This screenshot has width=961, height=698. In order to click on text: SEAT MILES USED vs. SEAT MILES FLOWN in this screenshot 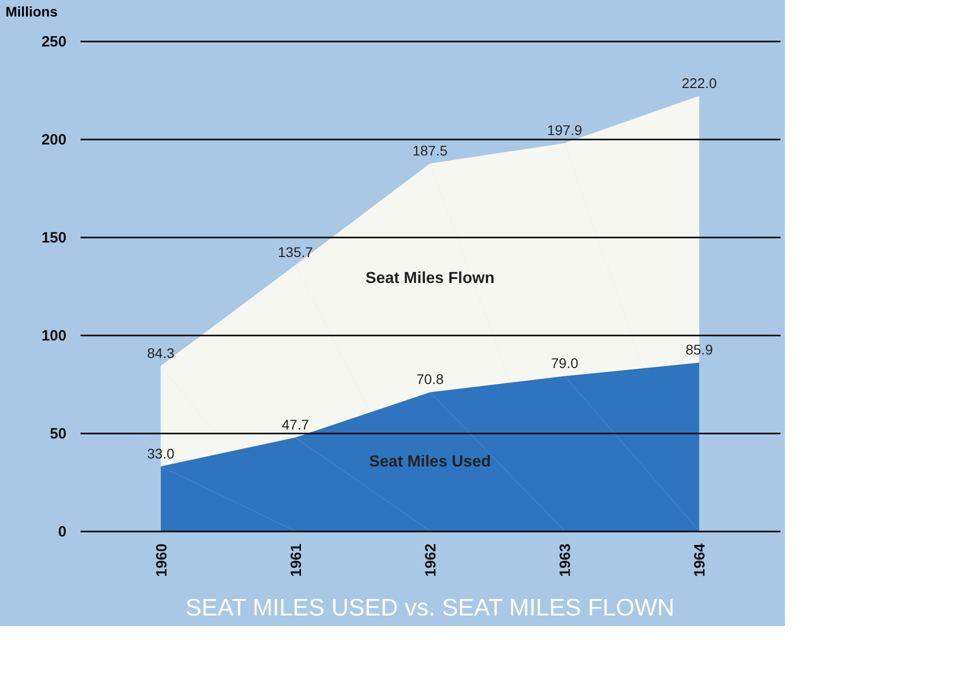, I will do `click(430, 608)`.